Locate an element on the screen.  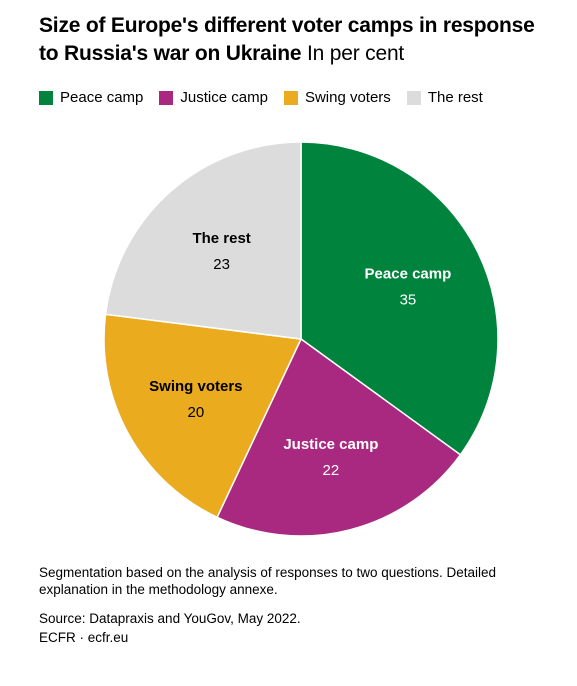
source-note: Source: Datapraxis and YouGov, May 2022. is located at coordinates (170, 618).